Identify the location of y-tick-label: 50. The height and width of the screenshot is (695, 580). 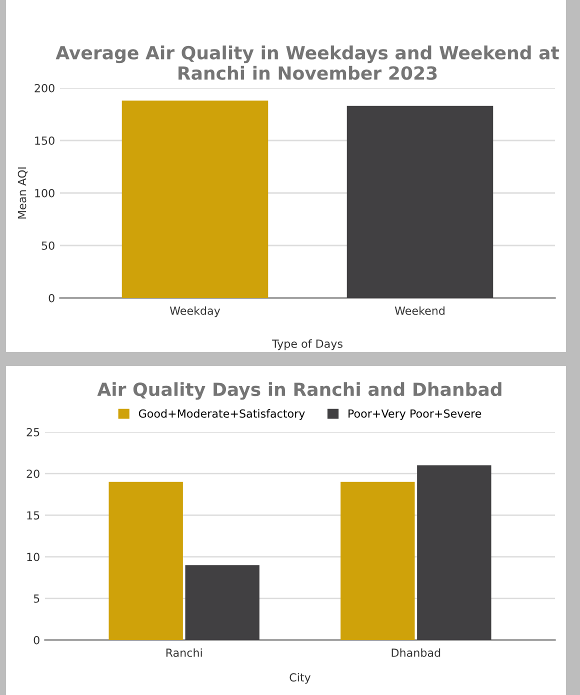
(48, 245).